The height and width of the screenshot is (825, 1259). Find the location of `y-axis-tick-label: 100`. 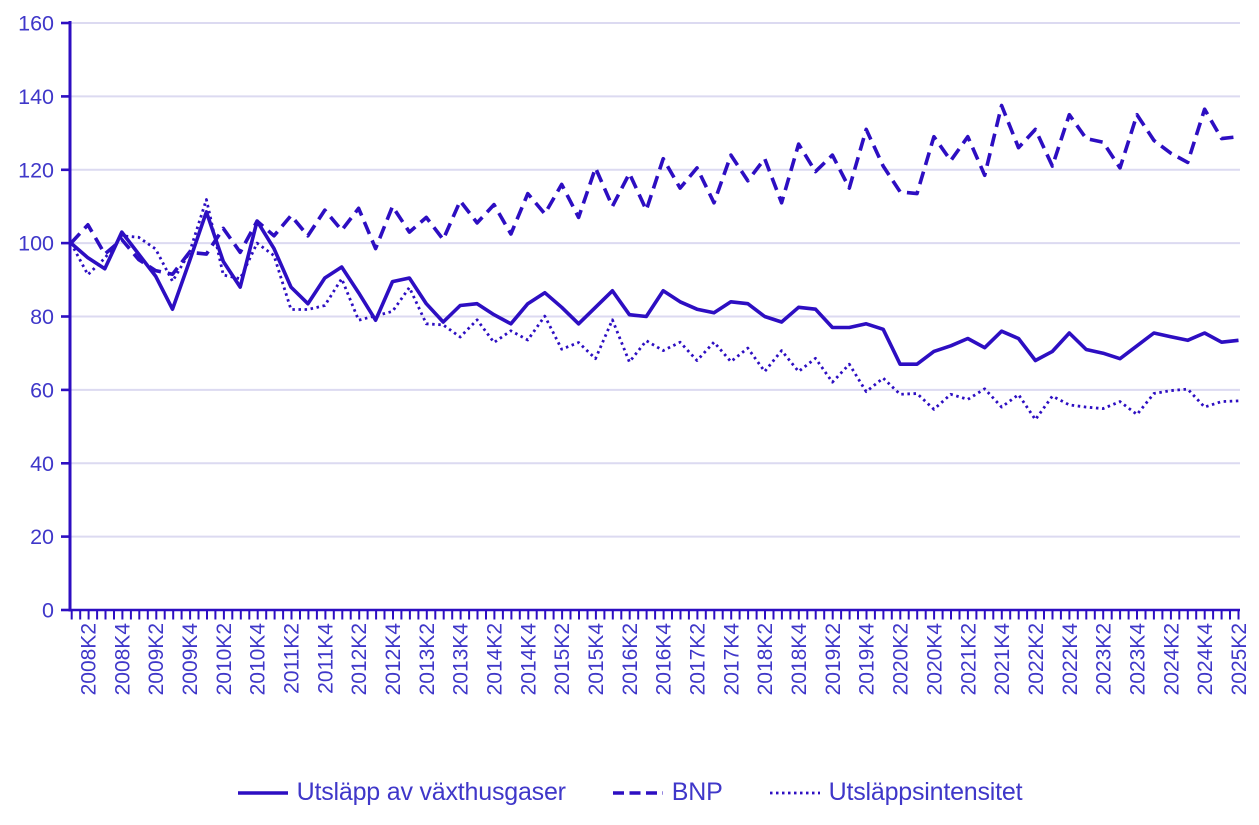

y-axis-tick-label: 100 is located at coordinates (36, 244).